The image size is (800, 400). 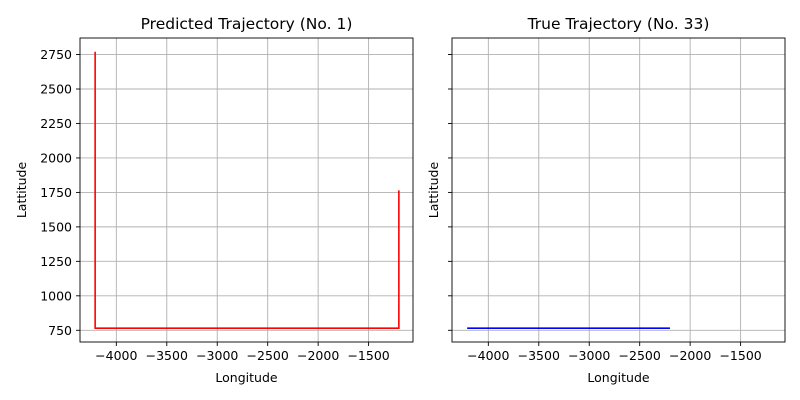 What do you see at coordinates (56, 89) in the screenshot?
I see `predicted-y-tick-label: 2500` at bounding box center [56, 89].